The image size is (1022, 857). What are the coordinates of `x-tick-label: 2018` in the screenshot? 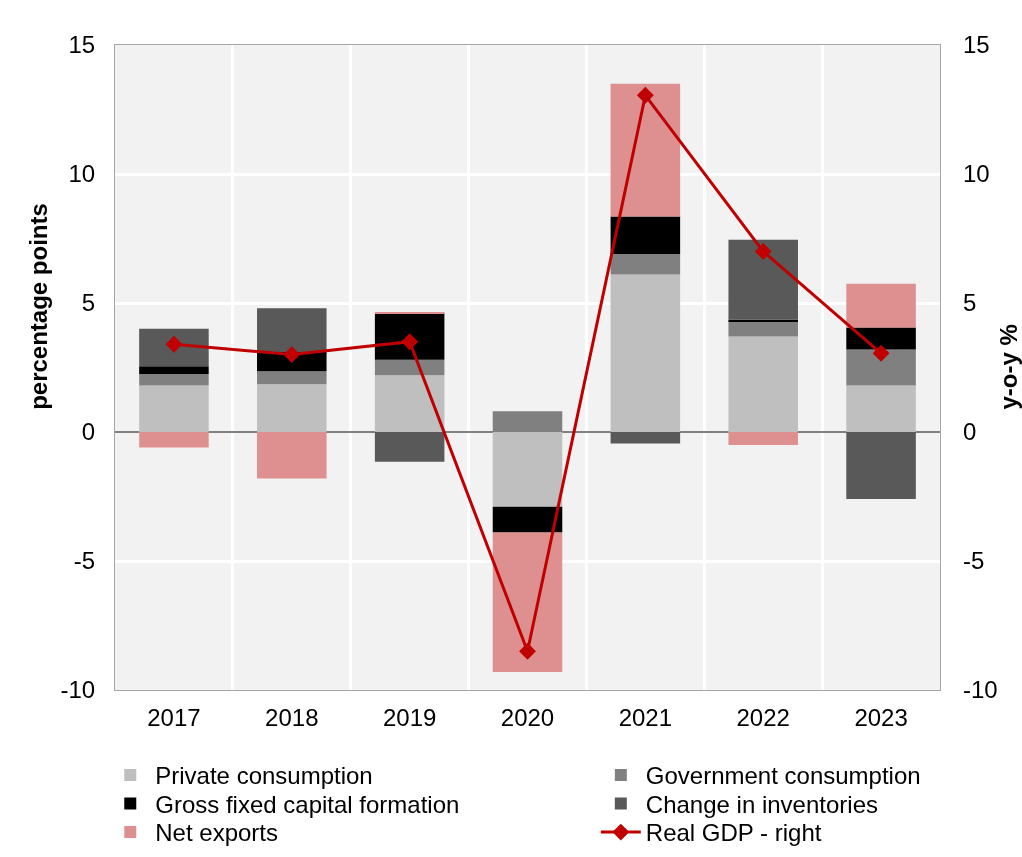 It's located at (292, 717).